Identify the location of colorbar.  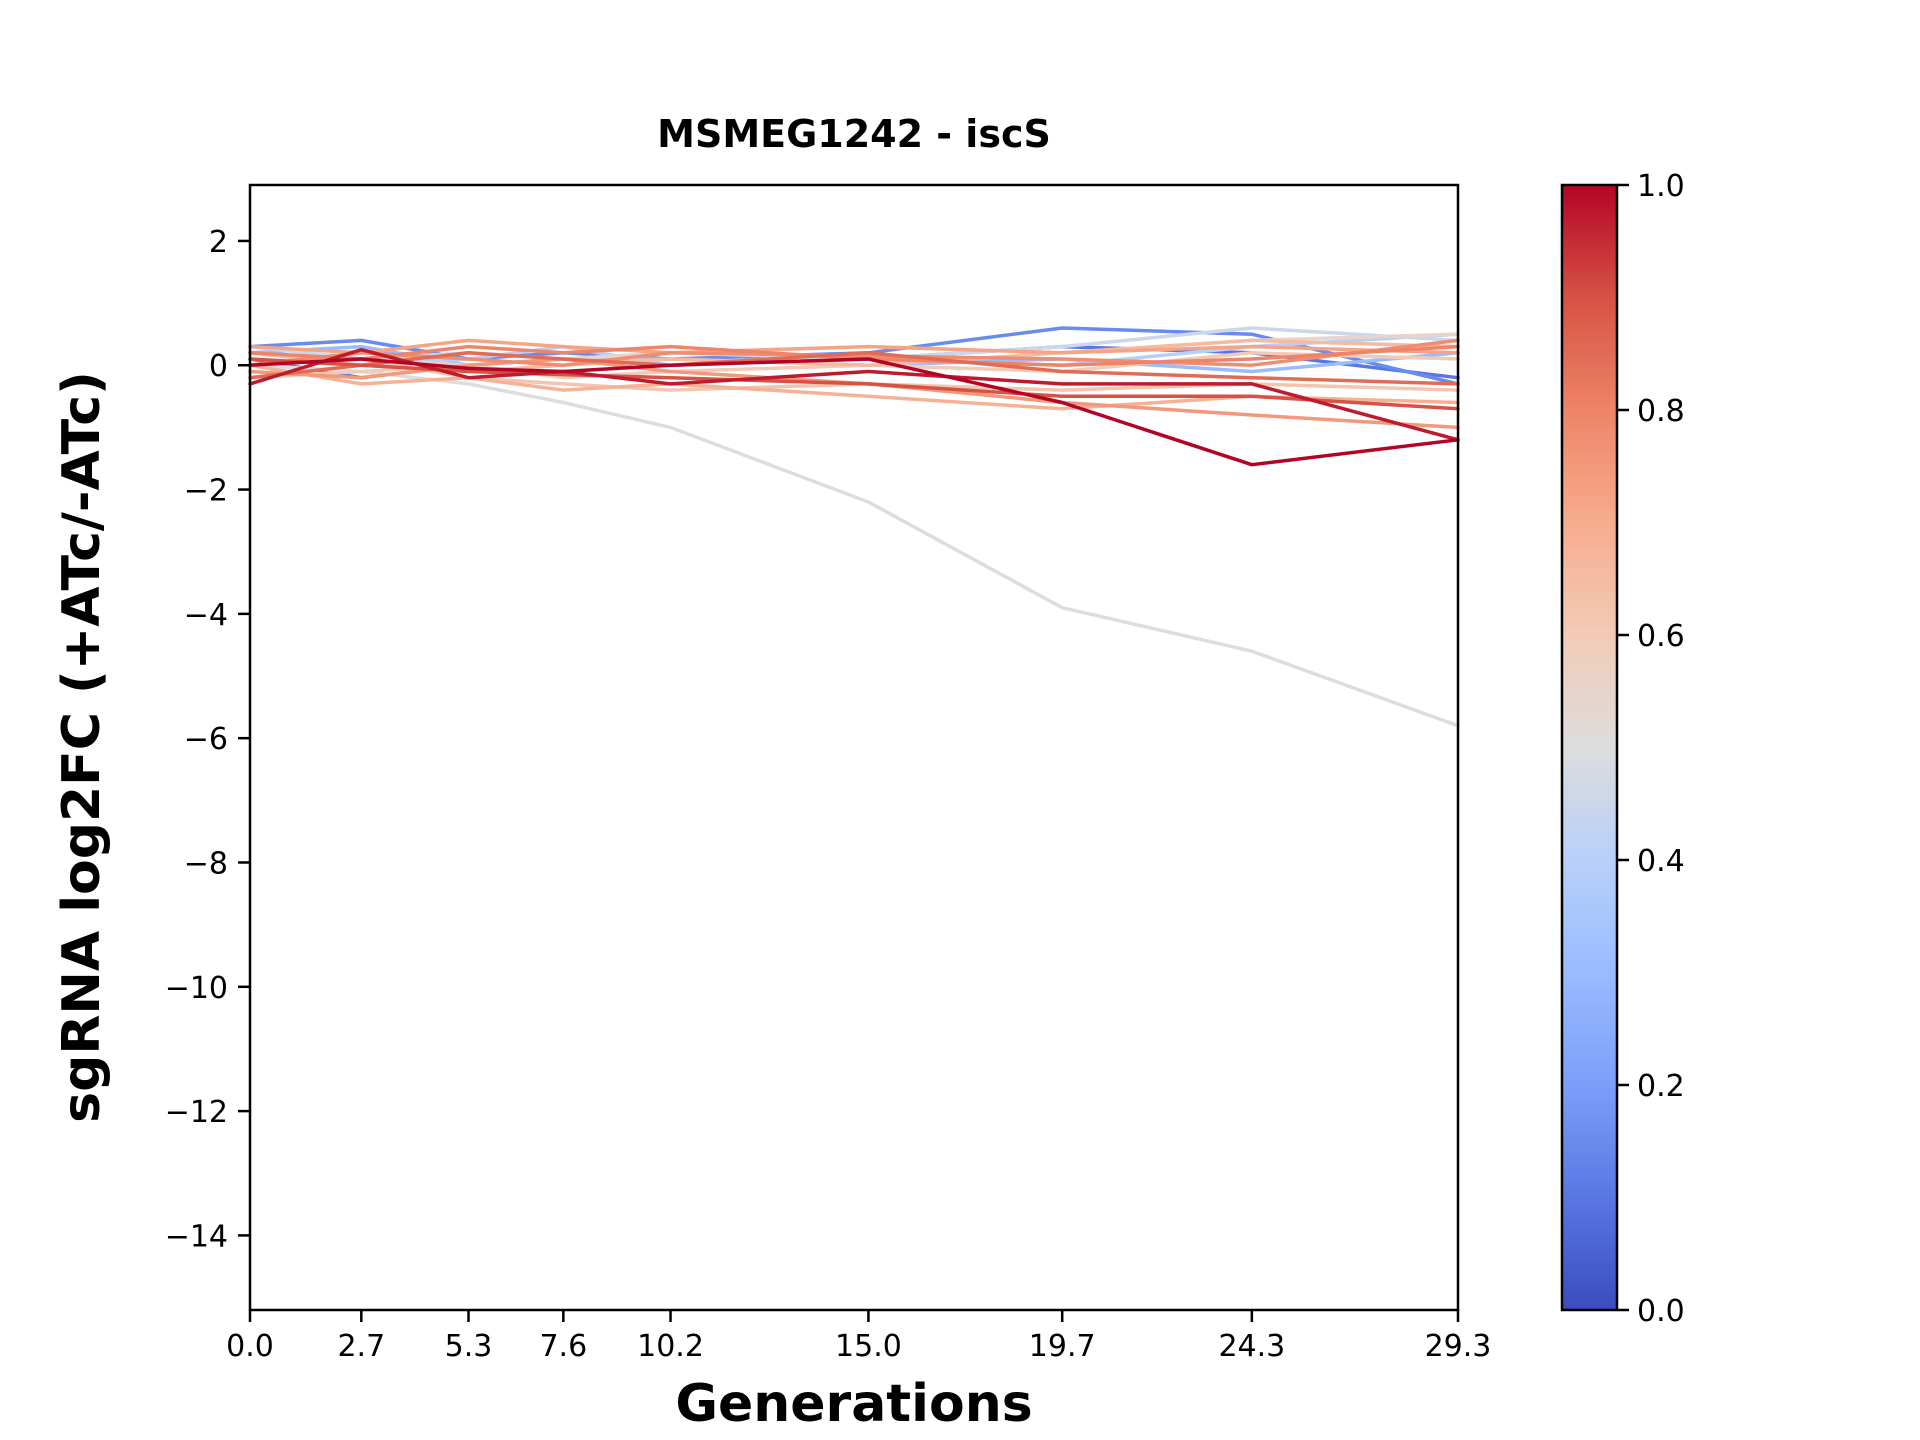
(1589, 747).